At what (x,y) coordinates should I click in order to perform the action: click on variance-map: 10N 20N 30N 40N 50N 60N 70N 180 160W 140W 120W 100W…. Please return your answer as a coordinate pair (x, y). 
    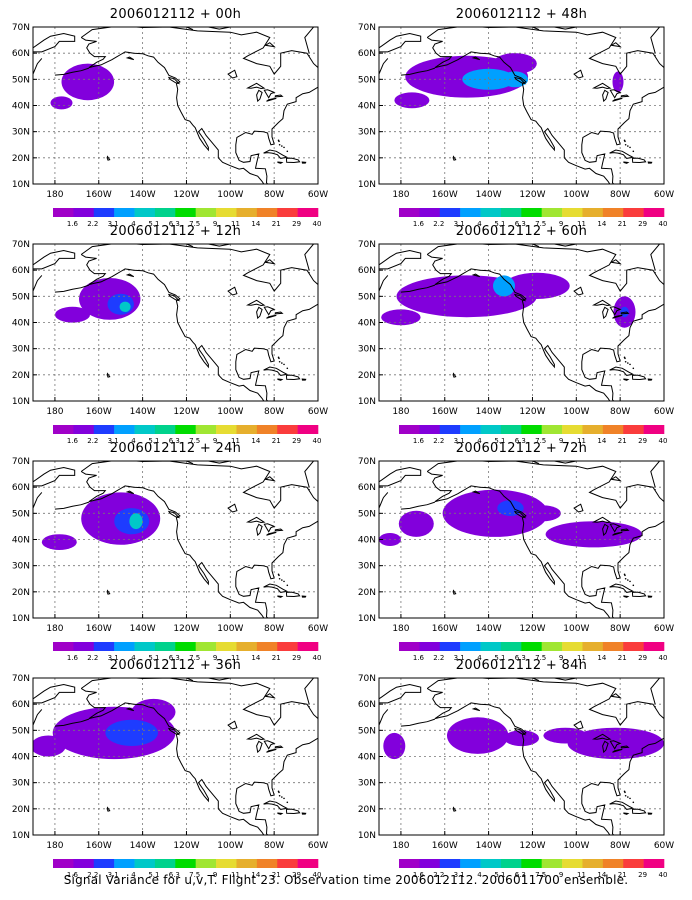
    Looking at the image, I should click on (516, 559).